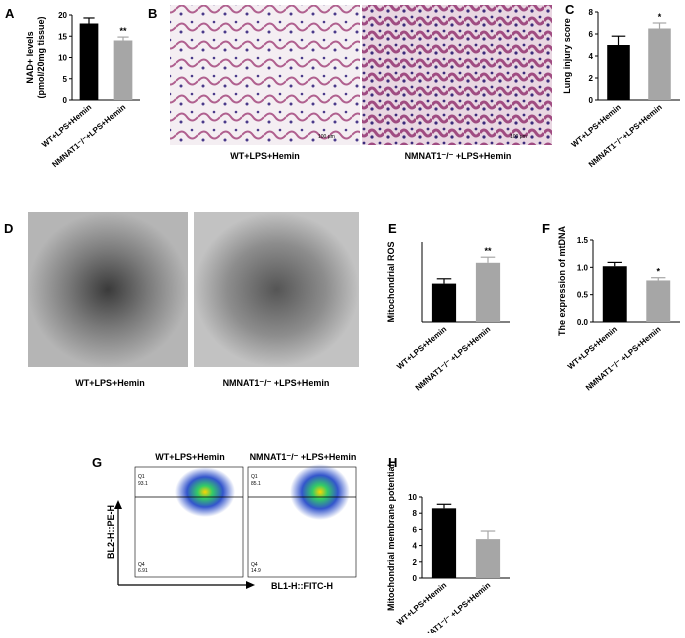 The image size is (685, 638). I want to click on y-tick-label: 0.5, so click(583, 295).